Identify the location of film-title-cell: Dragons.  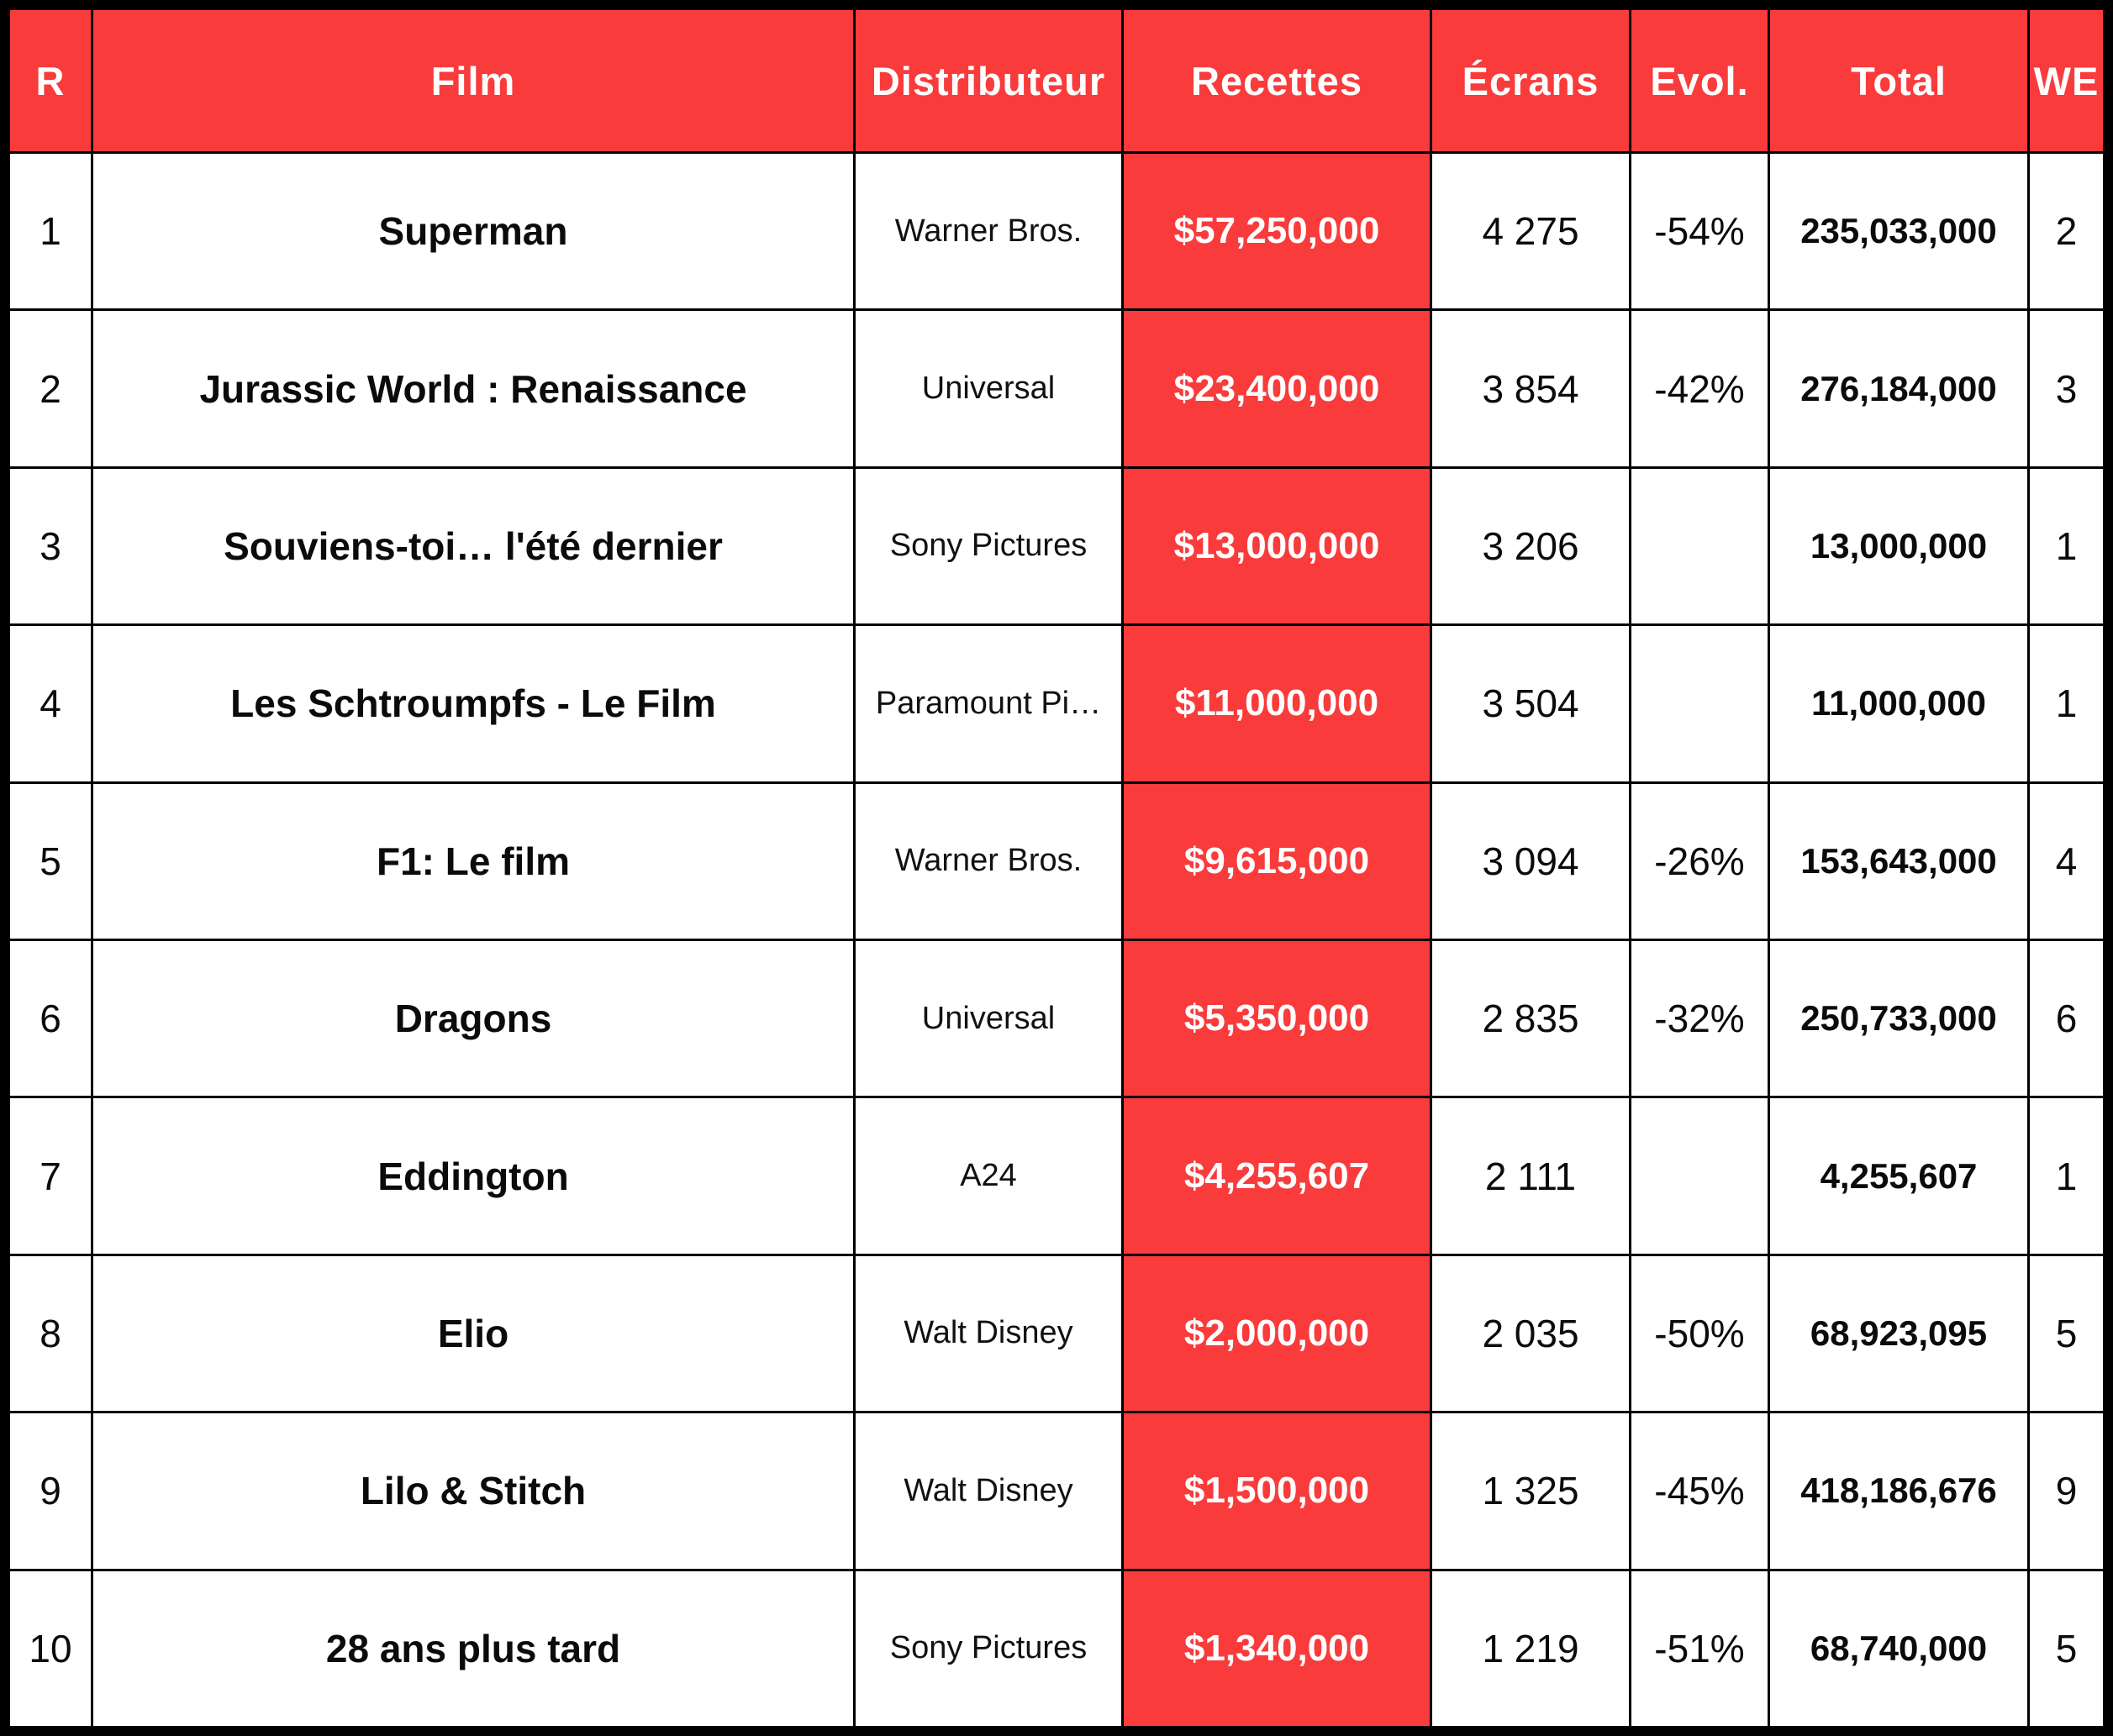
(473, 1018).